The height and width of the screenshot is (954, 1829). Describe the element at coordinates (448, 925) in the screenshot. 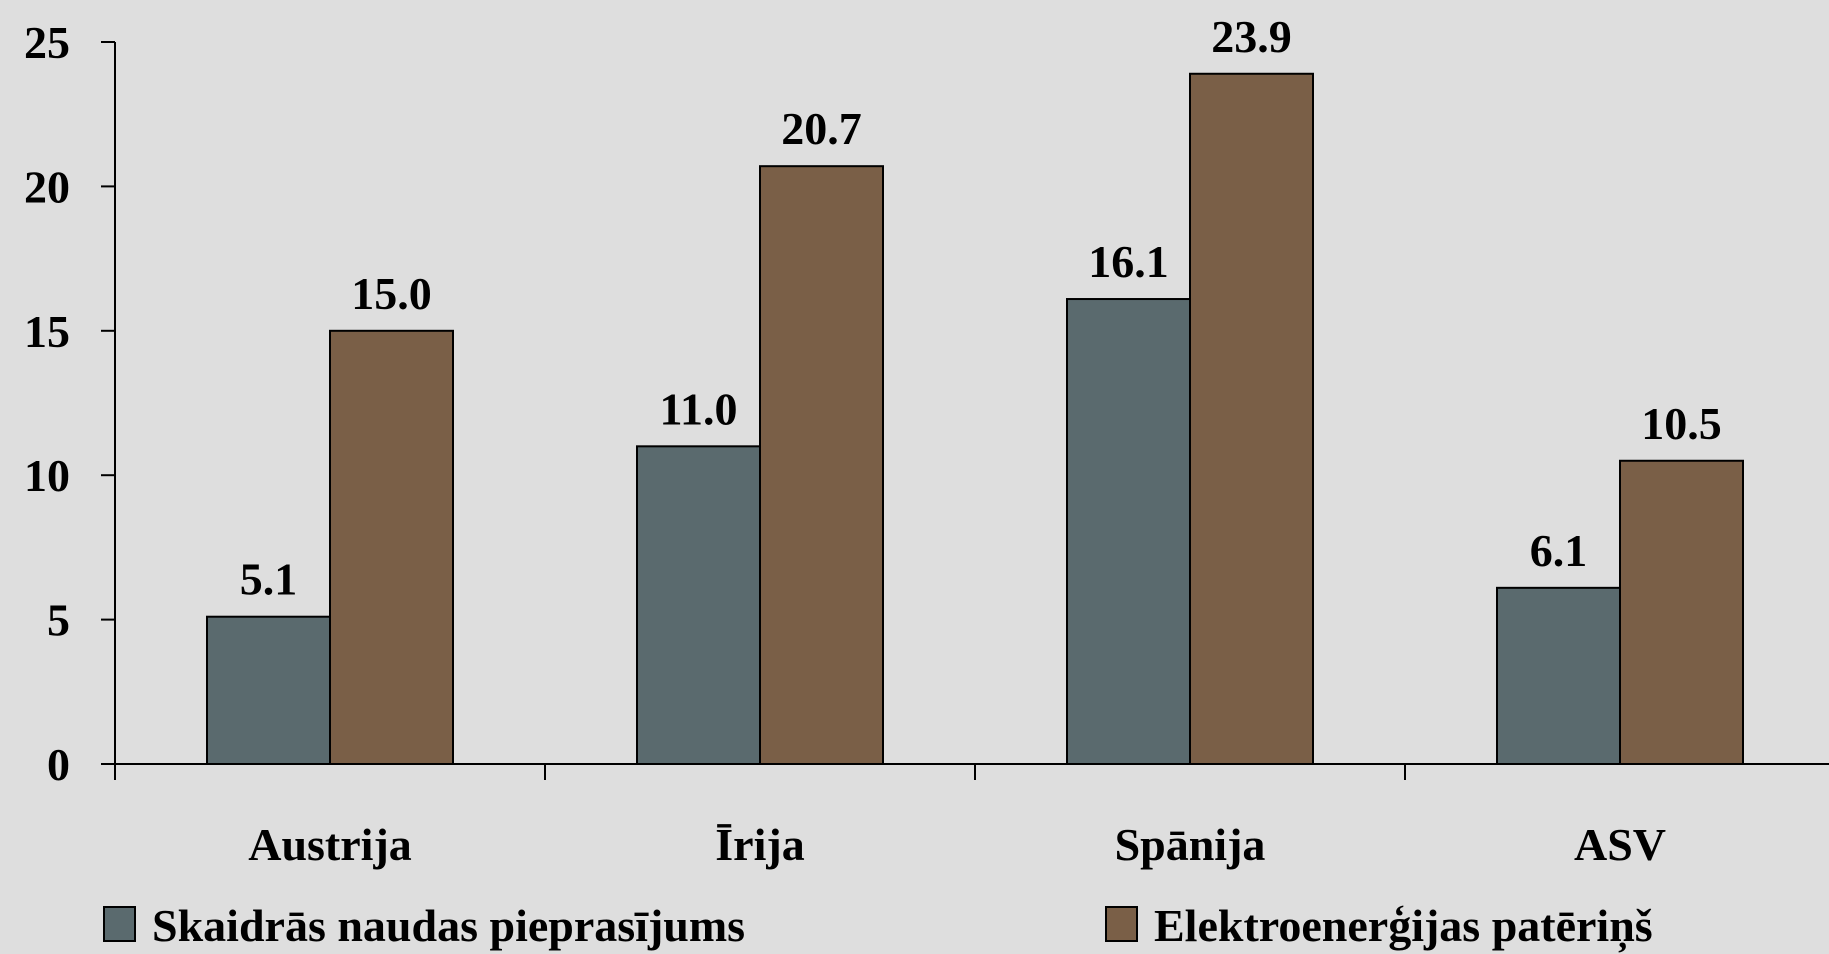

I see `legend-label: Skaidrās naudas pieprasījums` at that location.